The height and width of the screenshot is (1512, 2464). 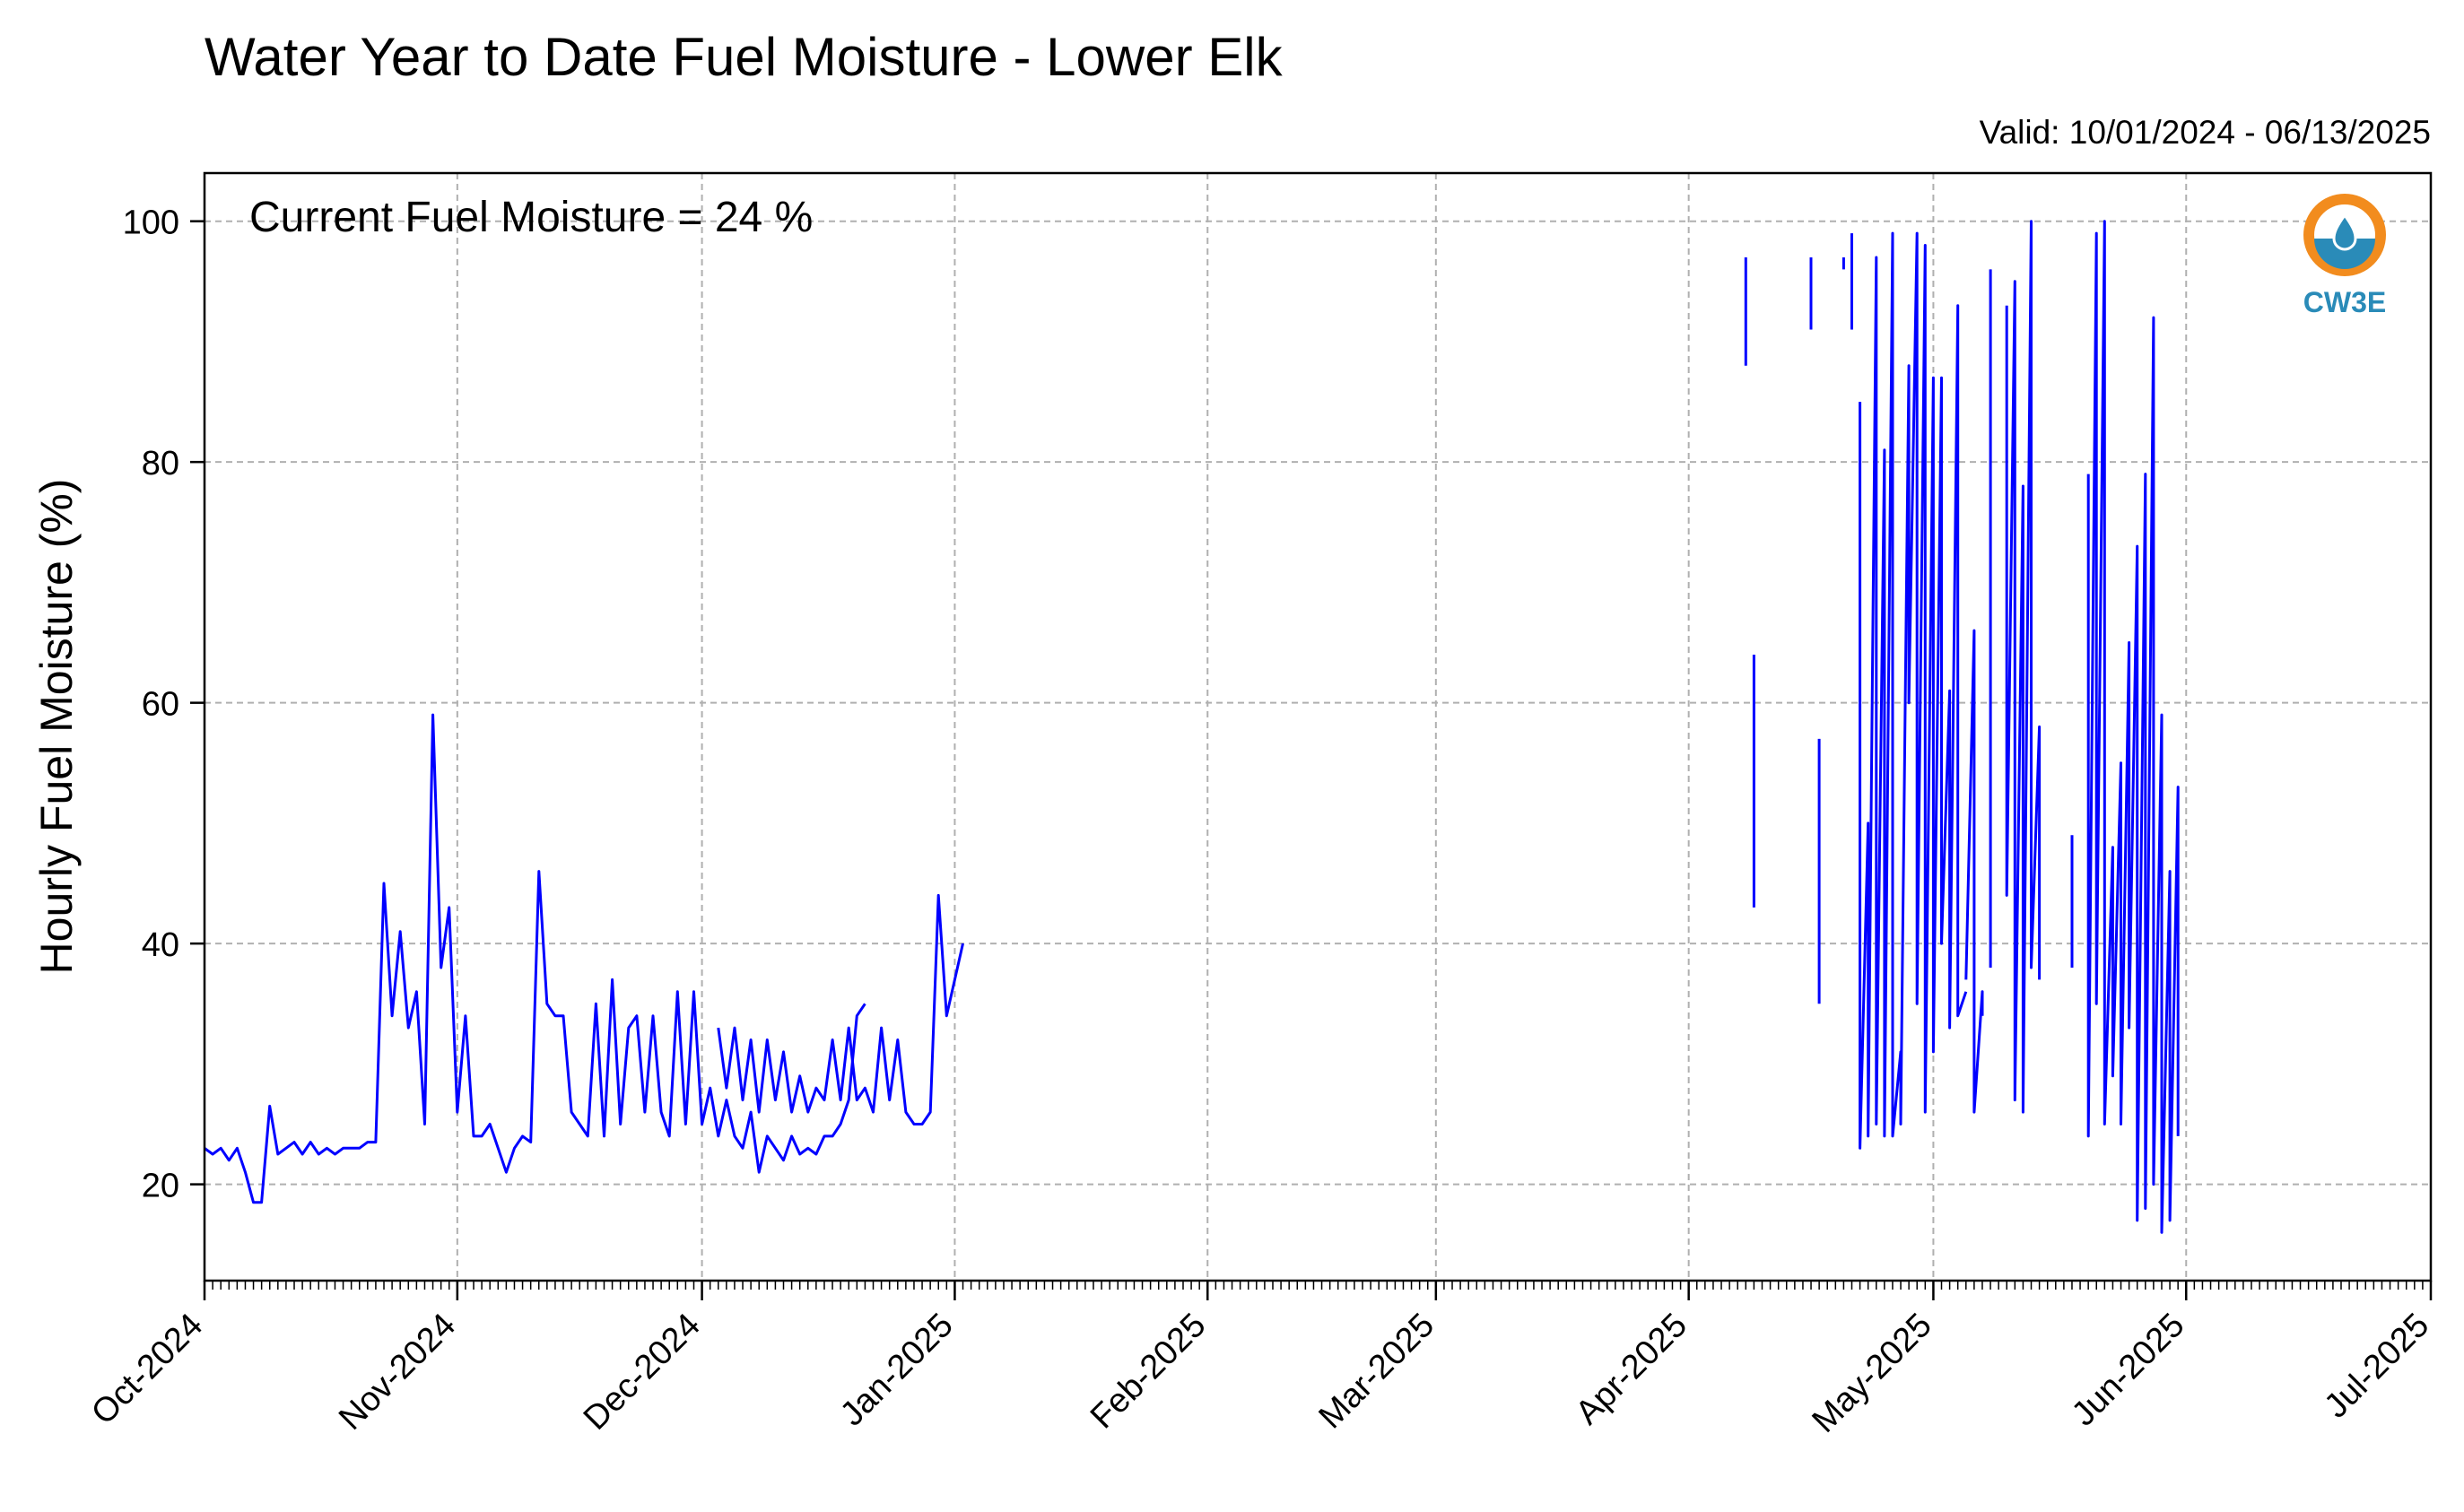 I want to click on cw3e-logo: CW3E, so click(x=2344, y=256).